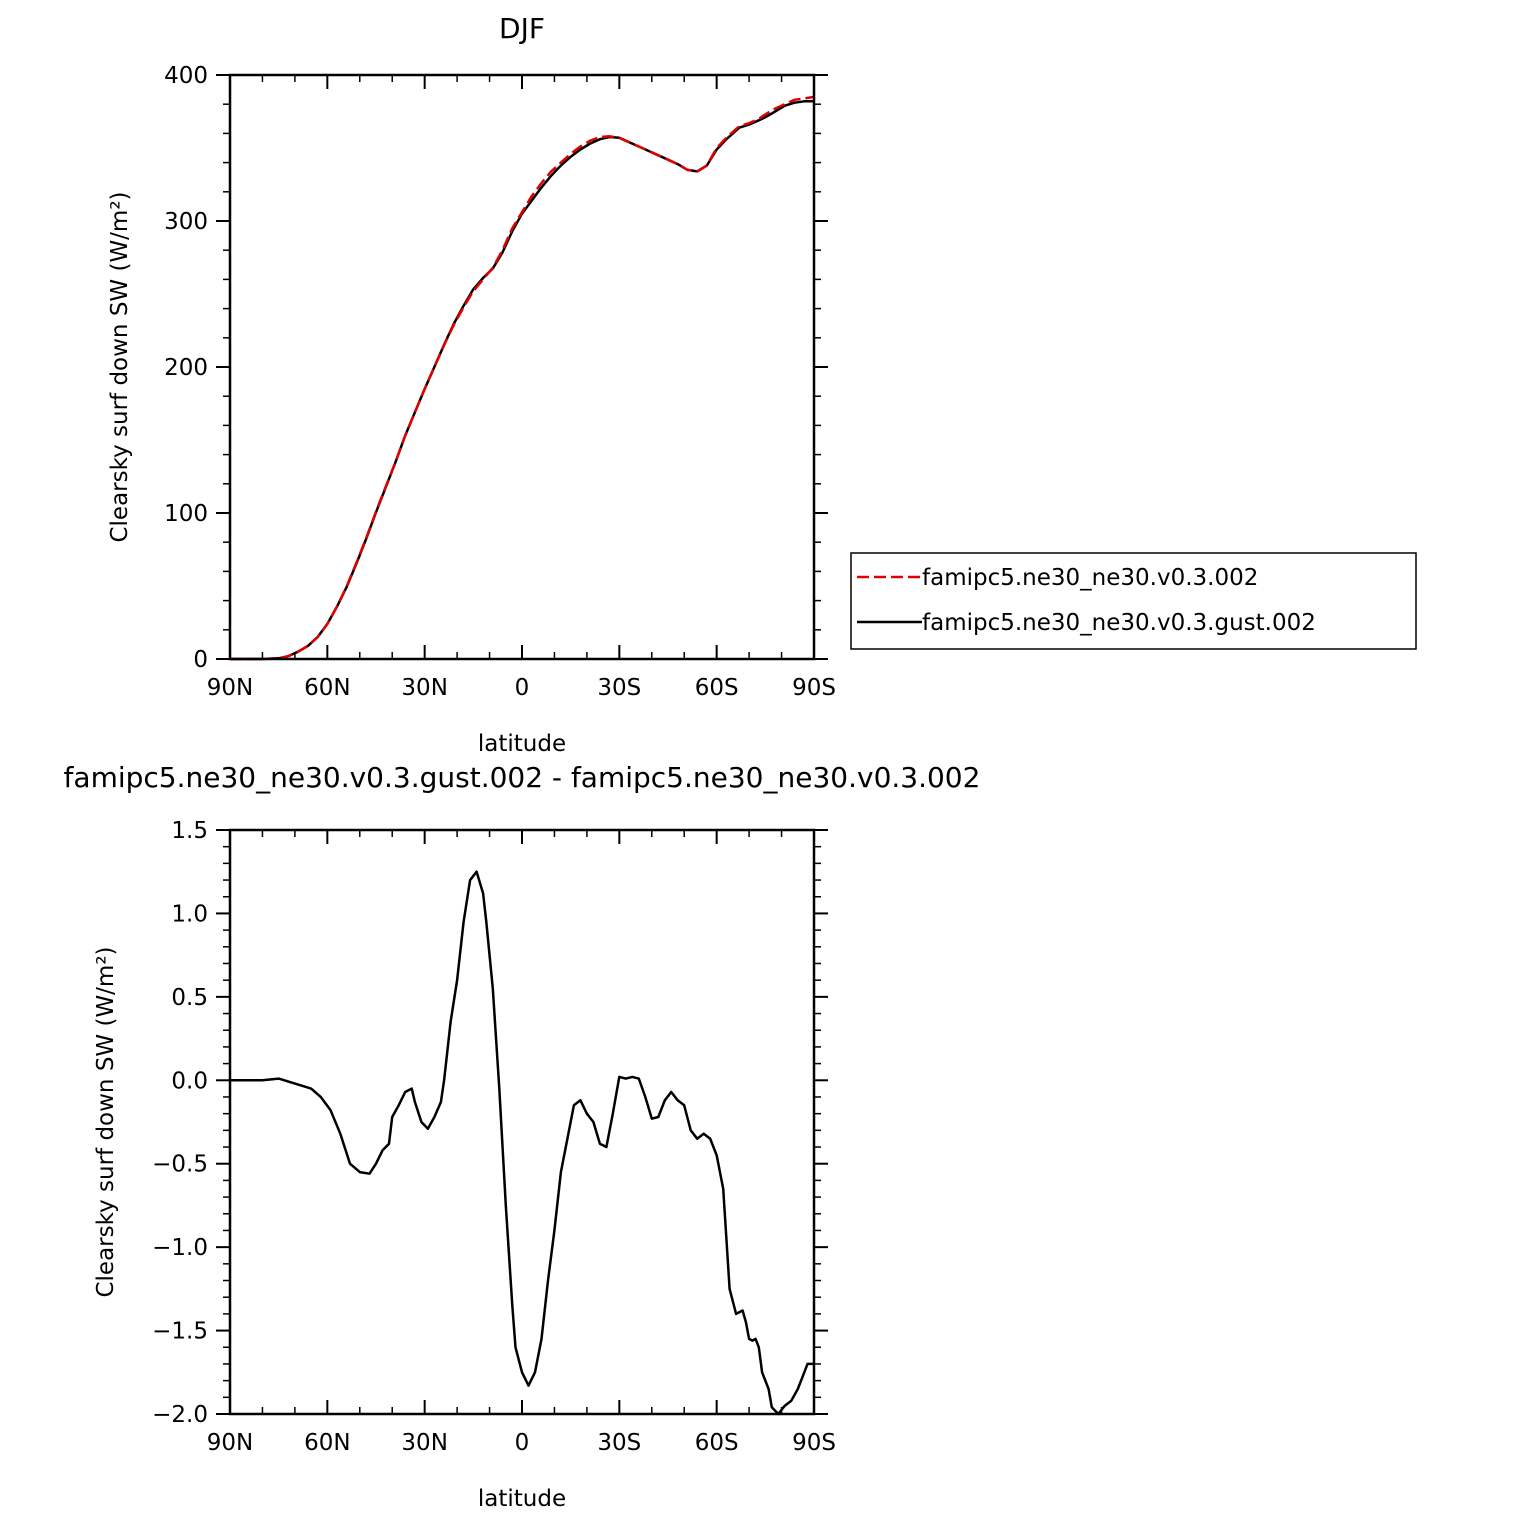  I want to click on legend-box, so click(1133, 601).